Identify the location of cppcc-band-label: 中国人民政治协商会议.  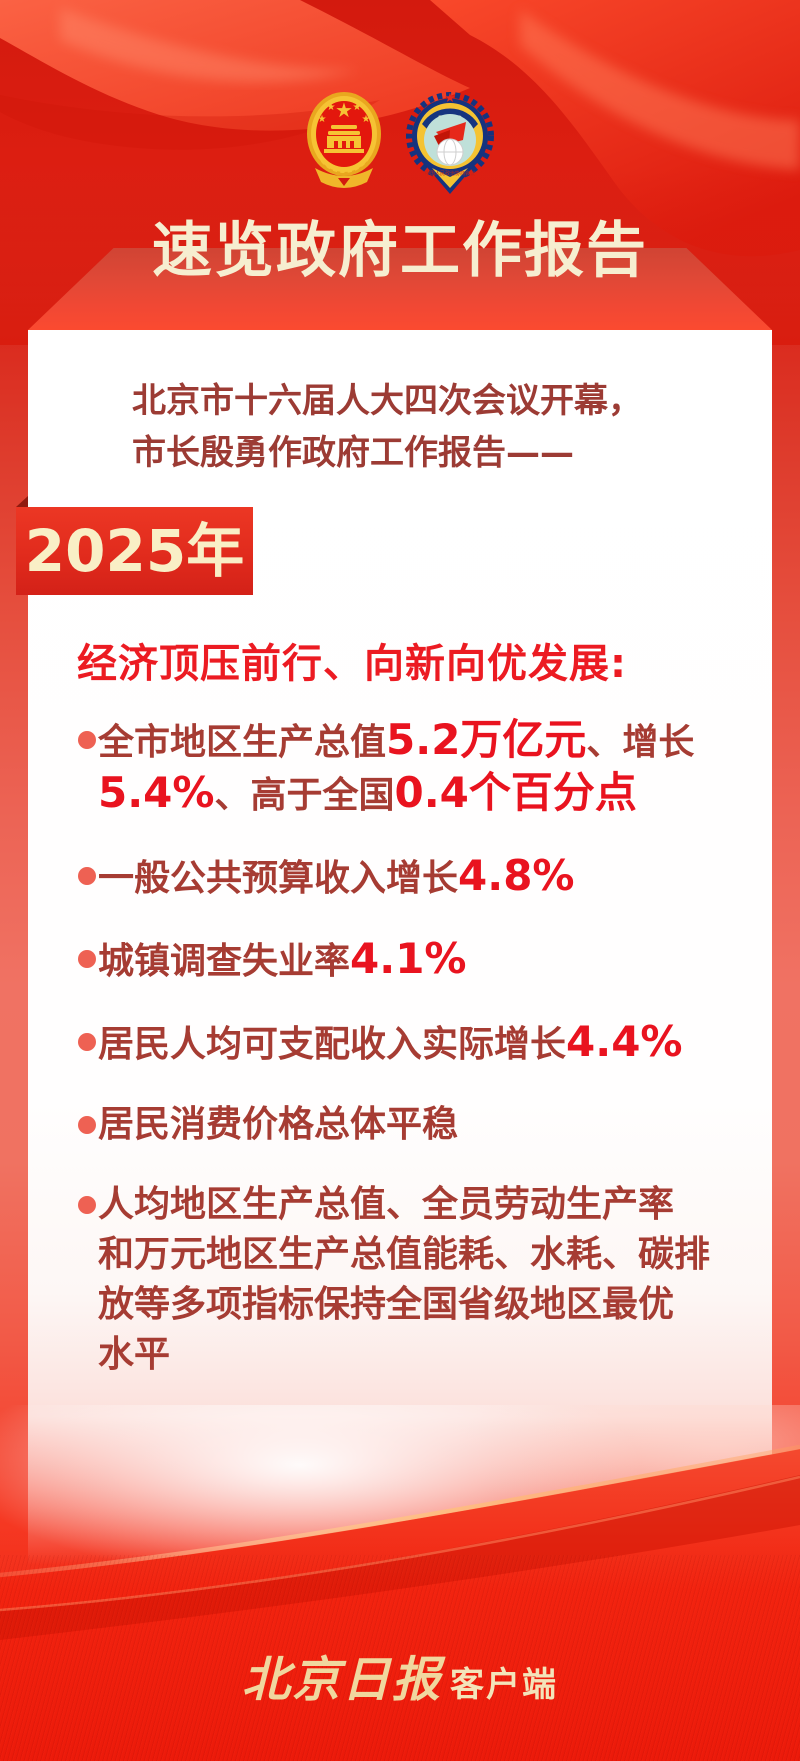
(450, 173).